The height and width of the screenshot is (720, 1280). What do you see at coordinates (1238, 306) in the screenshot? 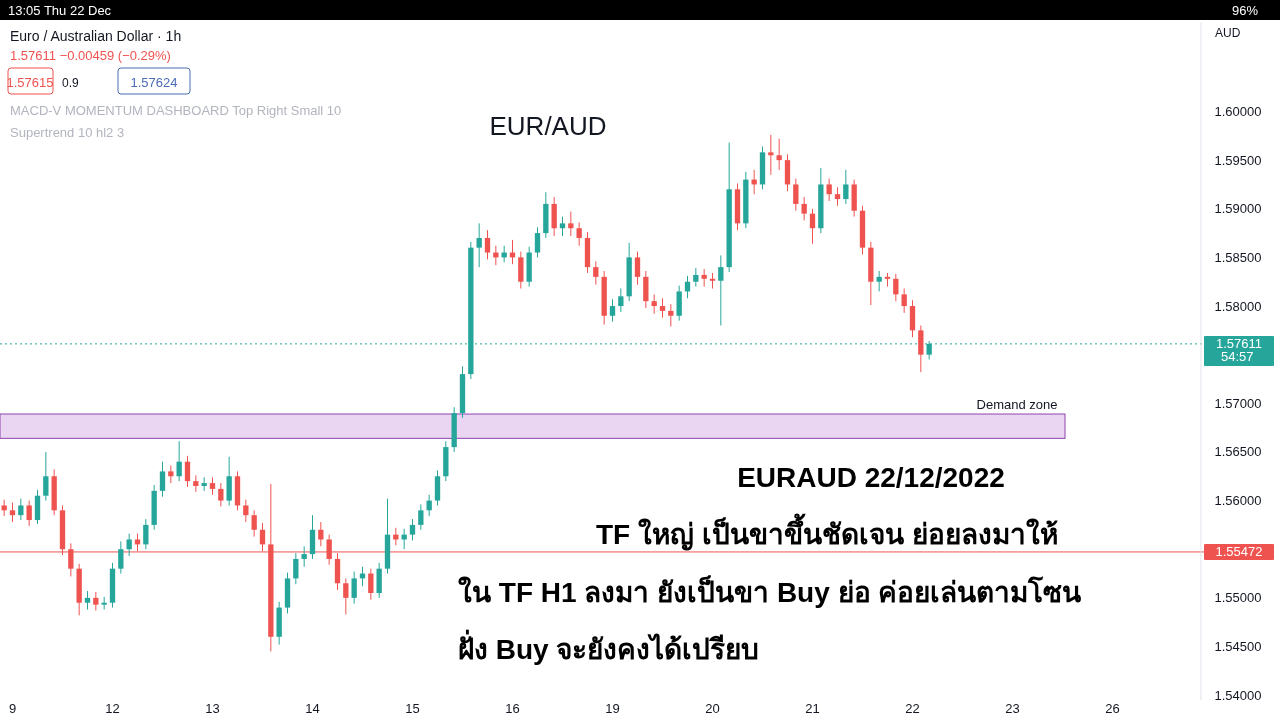
I see `y-tick-label: 1.58000` at bounding box center [1238, 306].